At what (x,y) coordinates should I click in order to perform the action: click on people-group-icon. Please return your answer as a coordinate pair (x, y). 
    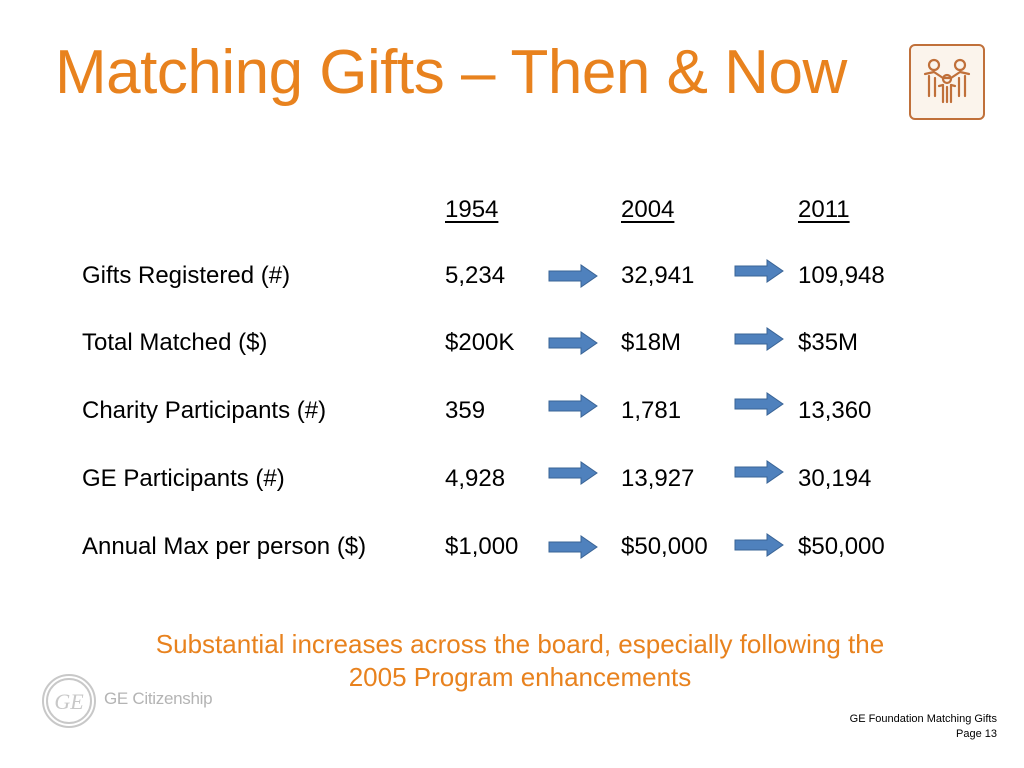
    Looking at the image, I should click on (947, 81).